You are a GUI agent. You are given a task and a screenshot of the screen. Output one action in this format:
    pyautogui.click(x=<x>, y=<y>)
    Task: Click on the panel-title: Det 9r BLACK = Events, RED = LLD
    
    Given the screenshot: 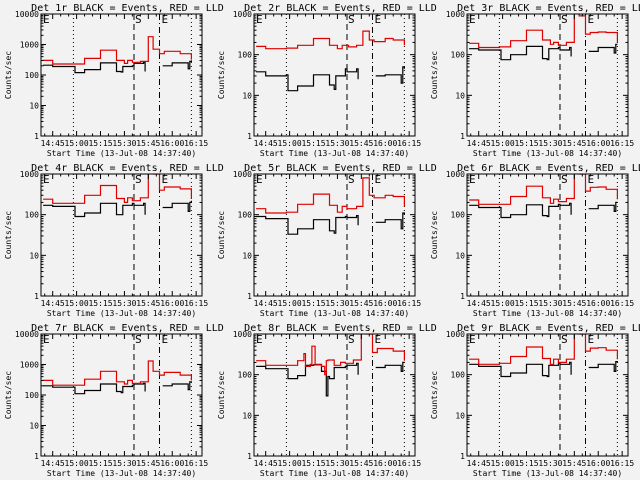 What is the action you would take?
    pyautogui.click(x=548, y=328)
    